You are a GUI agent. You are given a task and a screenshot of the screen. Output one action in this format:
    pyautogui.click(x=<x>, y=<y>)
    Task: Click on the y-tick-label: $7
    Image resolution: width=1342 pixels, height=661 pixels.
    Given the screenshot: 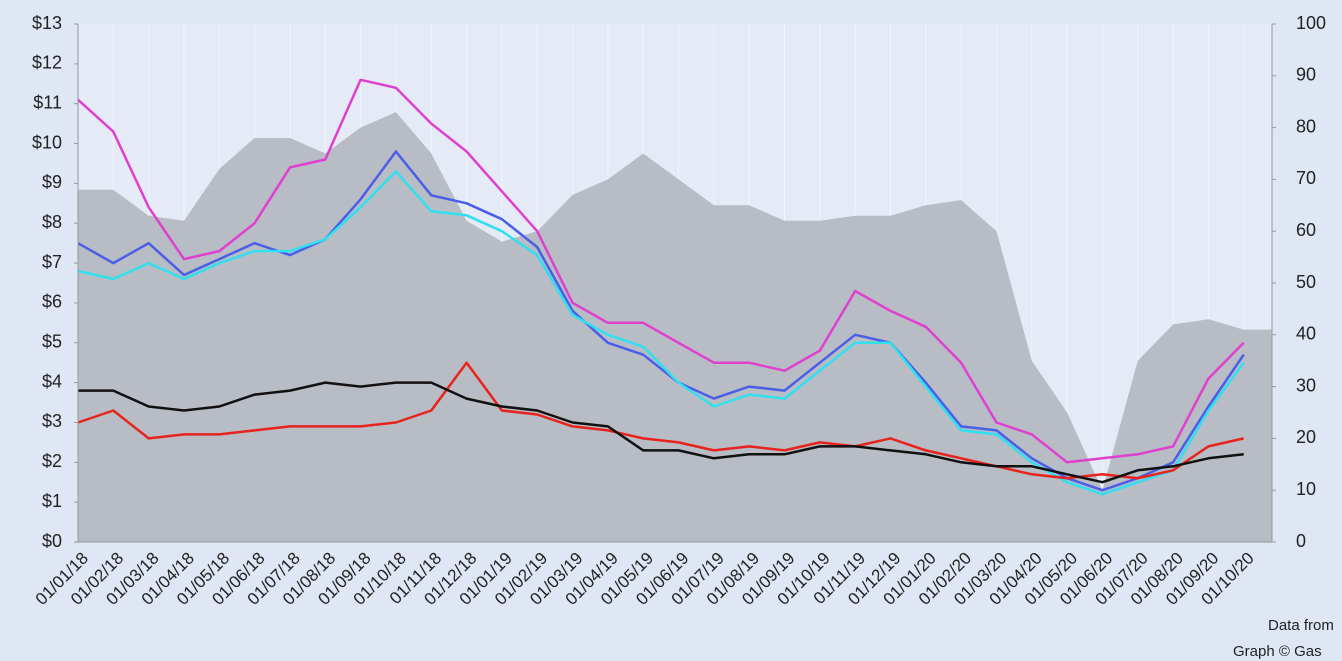 What is the action you would take?
    pyautogui.click(x=52, y=262)
    